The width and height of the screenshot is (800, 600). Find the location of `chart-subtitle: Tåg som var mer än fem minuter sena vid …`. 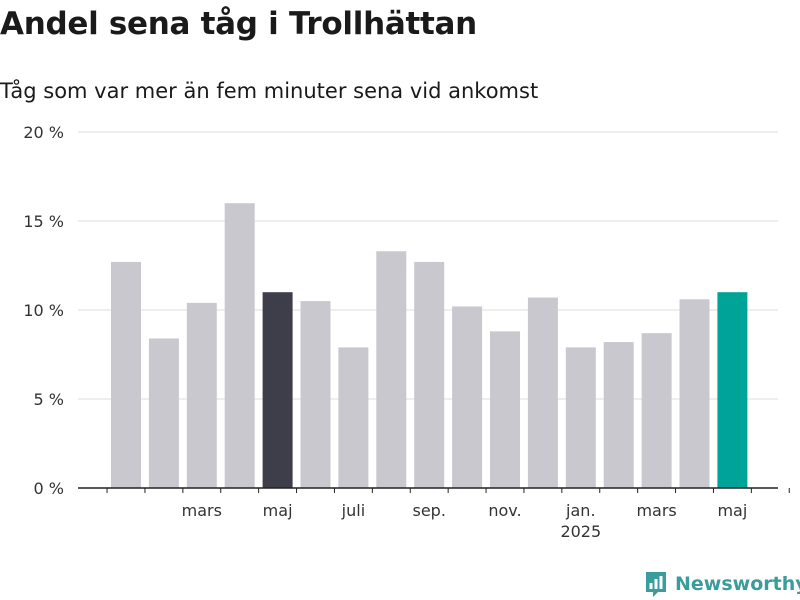

chart-subtitle: Tåg som var mer än fem minuter sena vid … is located at coordinates (269, 91).